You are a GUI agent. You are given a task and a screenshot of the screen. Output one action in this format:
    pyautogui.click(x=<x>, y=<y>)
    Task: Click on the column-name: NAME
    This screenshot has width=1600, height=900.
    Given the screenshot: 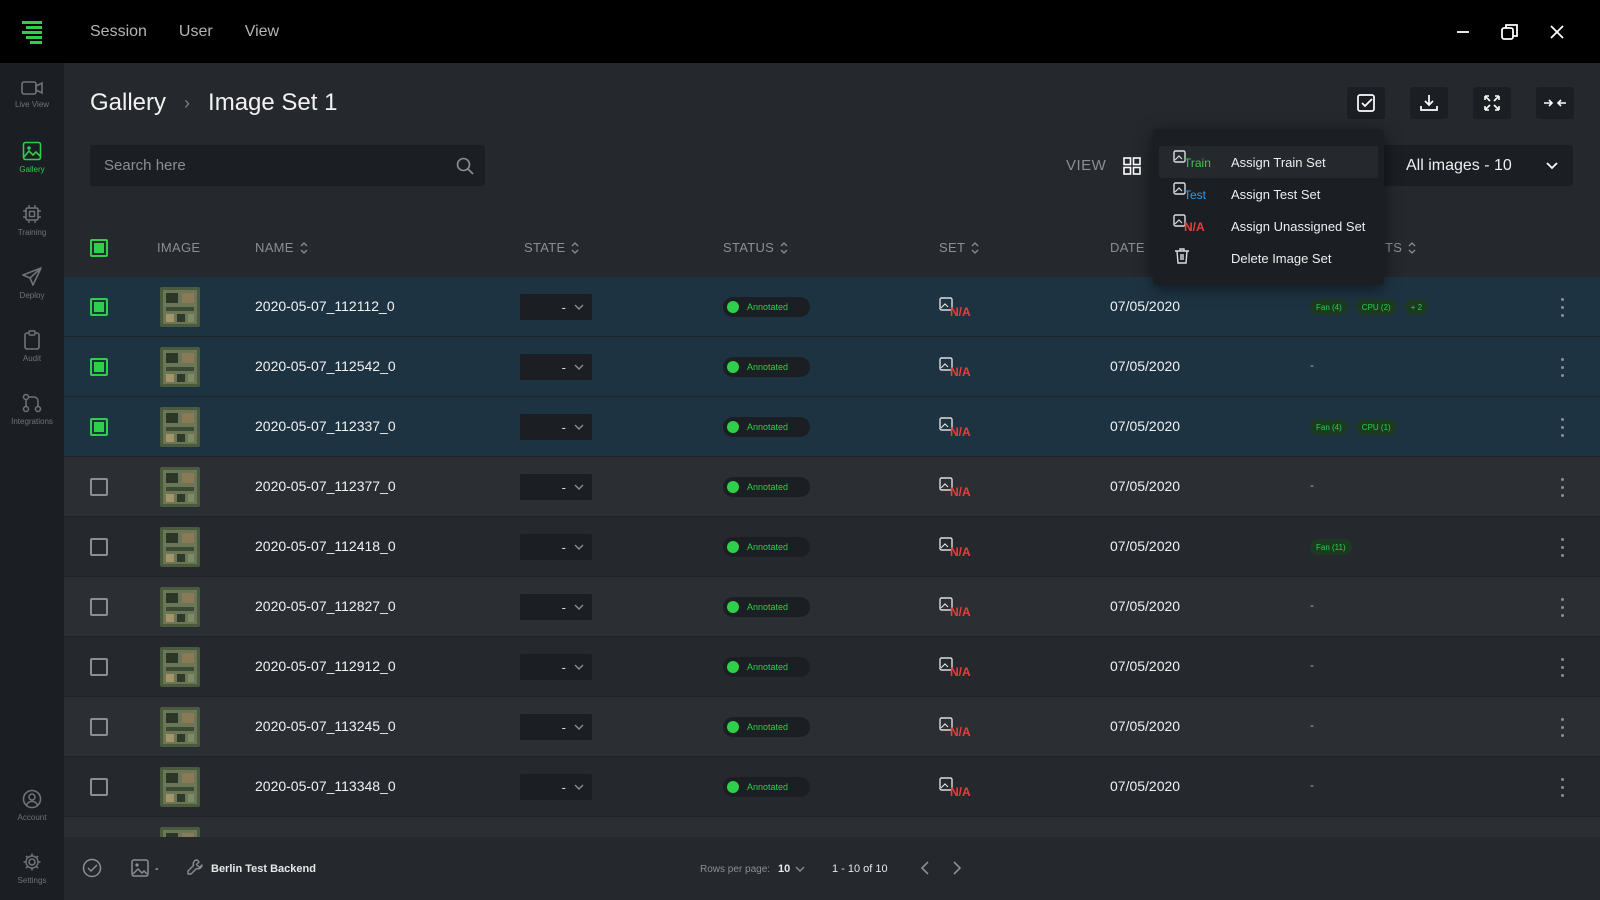 What is the action you would take?
    pyautogui.click(x=281, y=247)
    